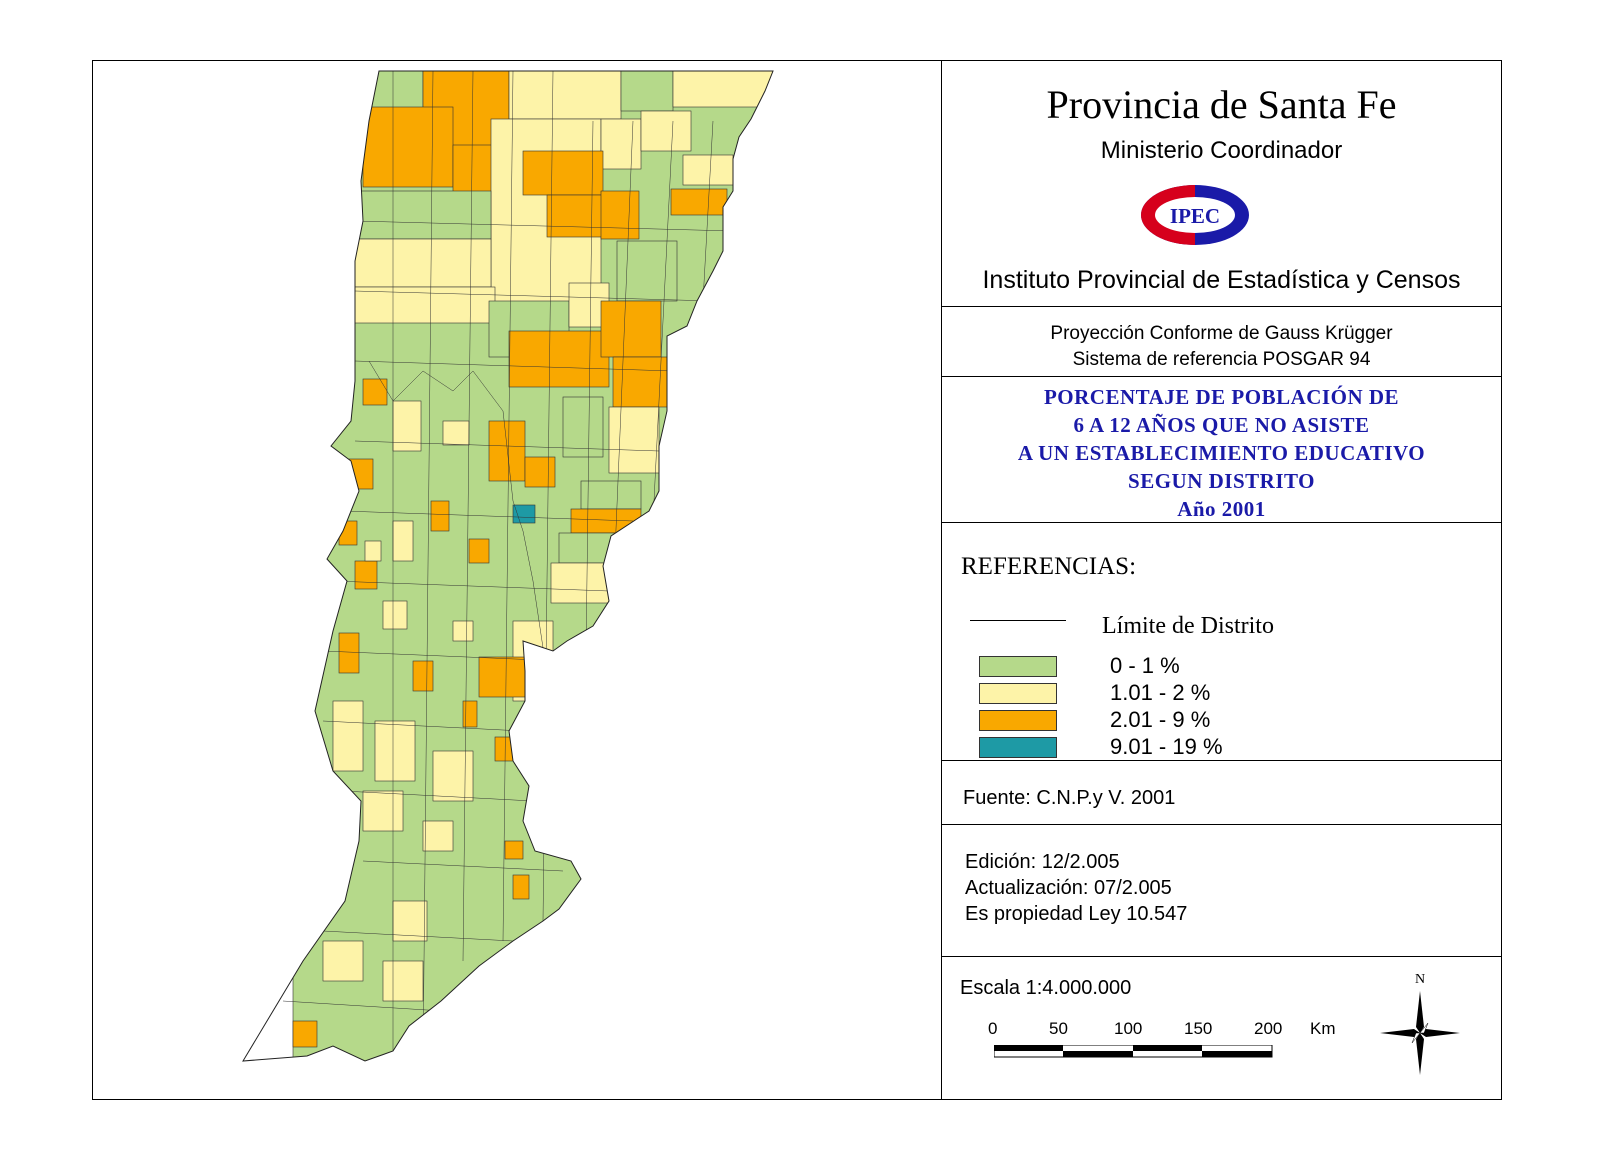  I want to click on legend-label-1-2: 1.01 - 2 %, so click(1160, 692).